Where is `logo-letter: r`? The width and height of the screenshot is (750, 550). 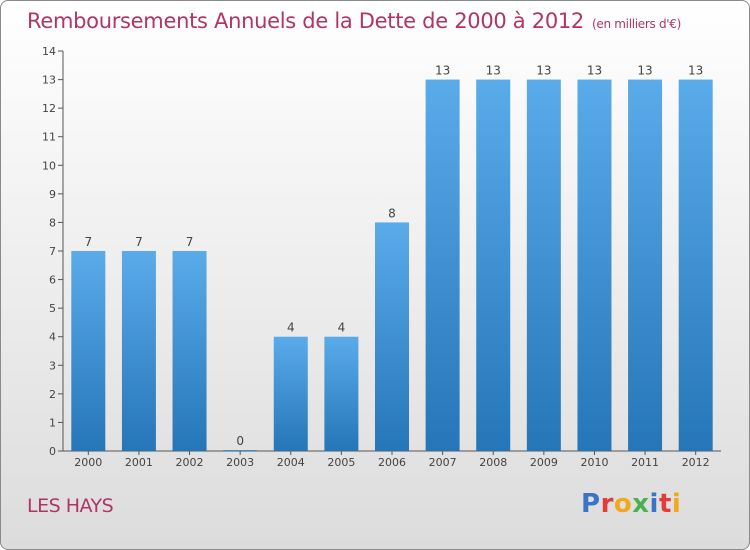 logo-letter: r is located at coordinates (607, 504).